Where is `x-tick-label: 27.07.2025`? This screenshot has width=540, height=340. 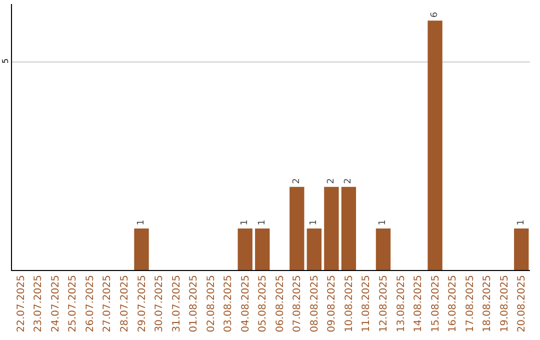
x-tick-label: 27.07.2025 is located at coordinates (108, 303).